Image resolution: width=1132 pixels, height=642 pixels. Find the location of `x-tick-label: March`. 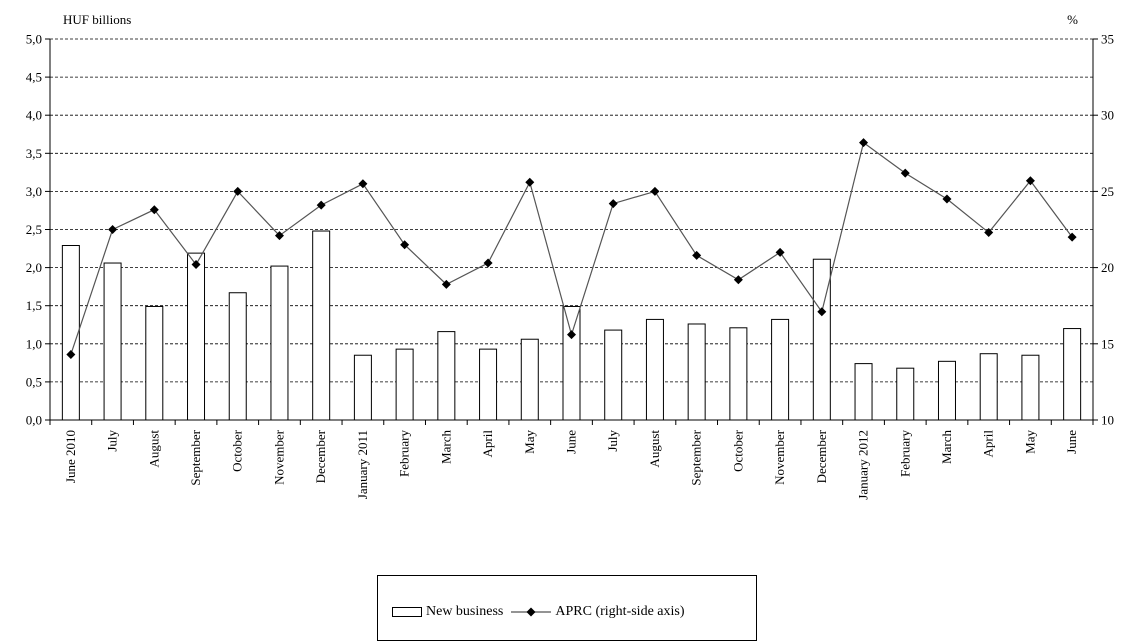

x-tick-label: March is located at coordinates (946, 447).